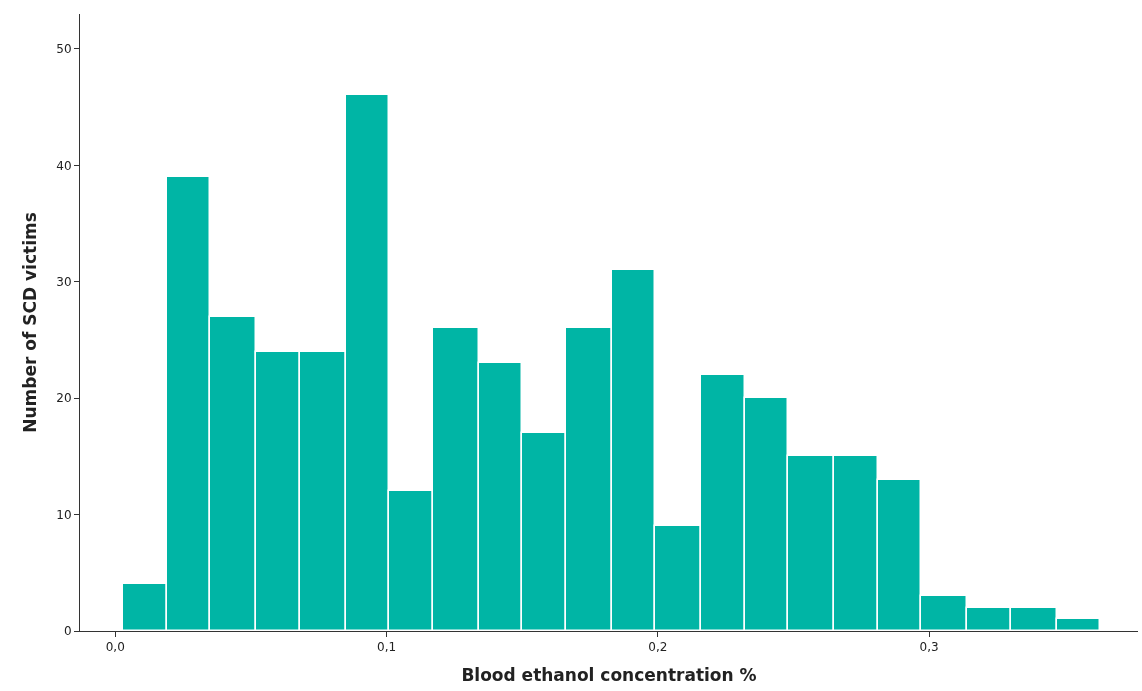 The height and width of the screenshot is (691, 1142). What do you see at coordinates (67, 631) in the screenshot?
I see `y-tick-label: 0` at bounding box center [67, 631].